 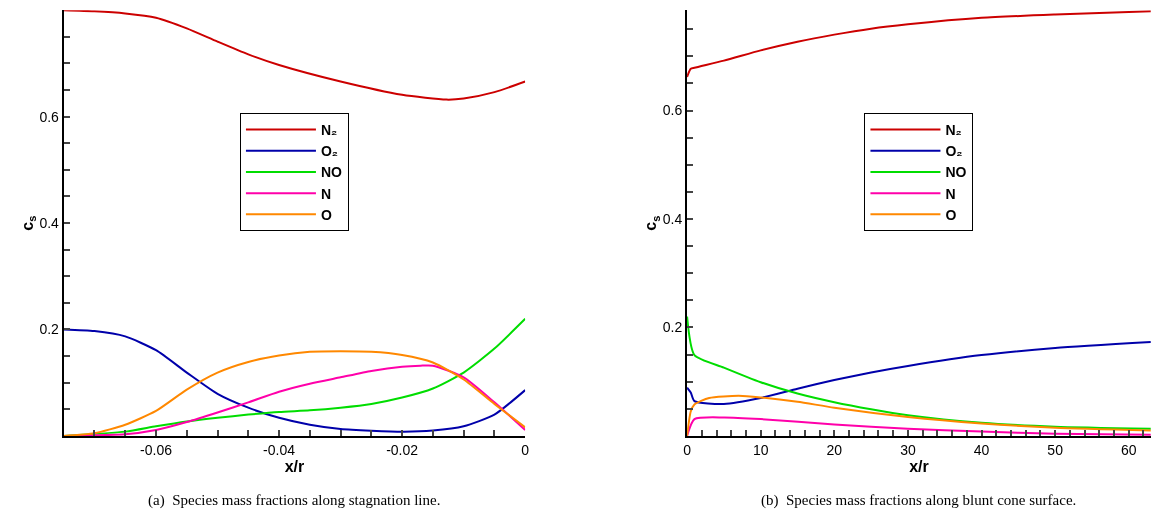 What do you see at coordinates (1128, 449) in the screenshot?
I see `x-tick-label: 60` at bounding box center [1128, 449].